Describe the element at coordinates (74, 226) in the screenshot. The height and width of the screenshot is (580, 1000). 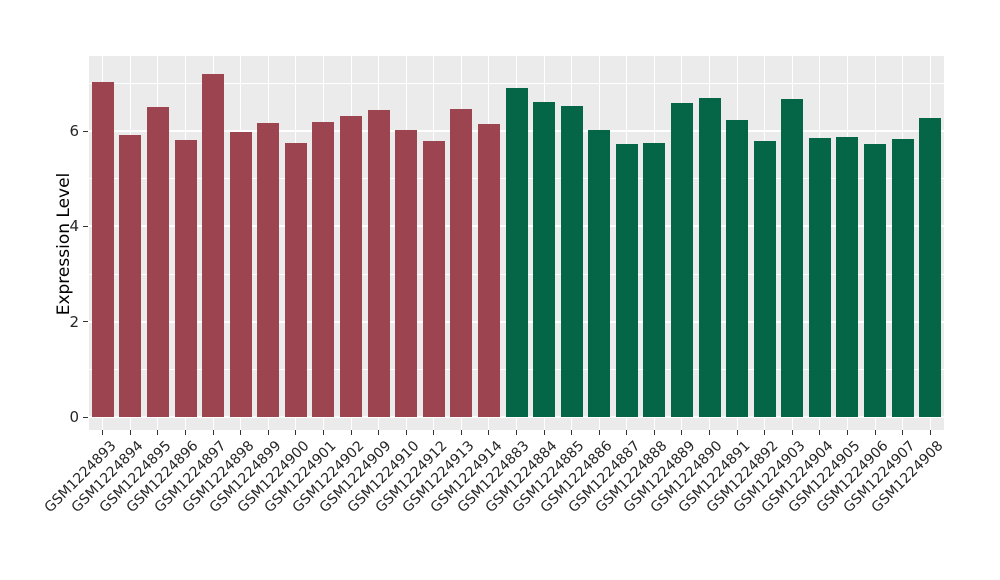
I see `y-tick-label: 4` at that location.